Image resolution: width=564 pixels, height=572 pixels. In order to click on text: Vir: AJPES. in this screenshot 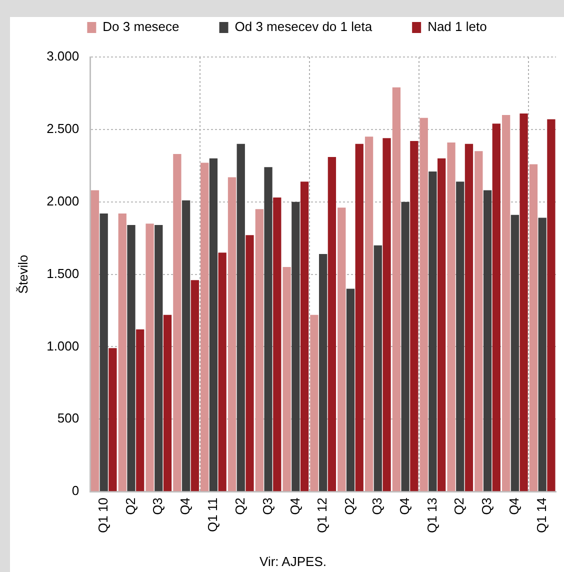, I will do `click(293, 561)`.